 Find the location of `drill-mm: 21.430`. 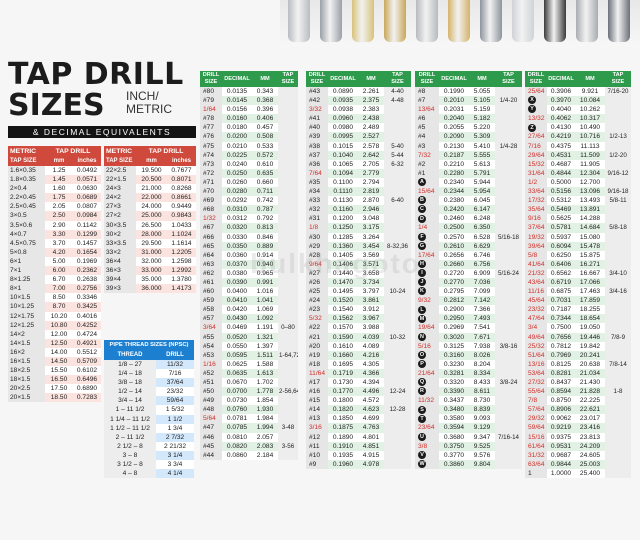

drill-mm: 21.430 is located at coordinates (590, 383).